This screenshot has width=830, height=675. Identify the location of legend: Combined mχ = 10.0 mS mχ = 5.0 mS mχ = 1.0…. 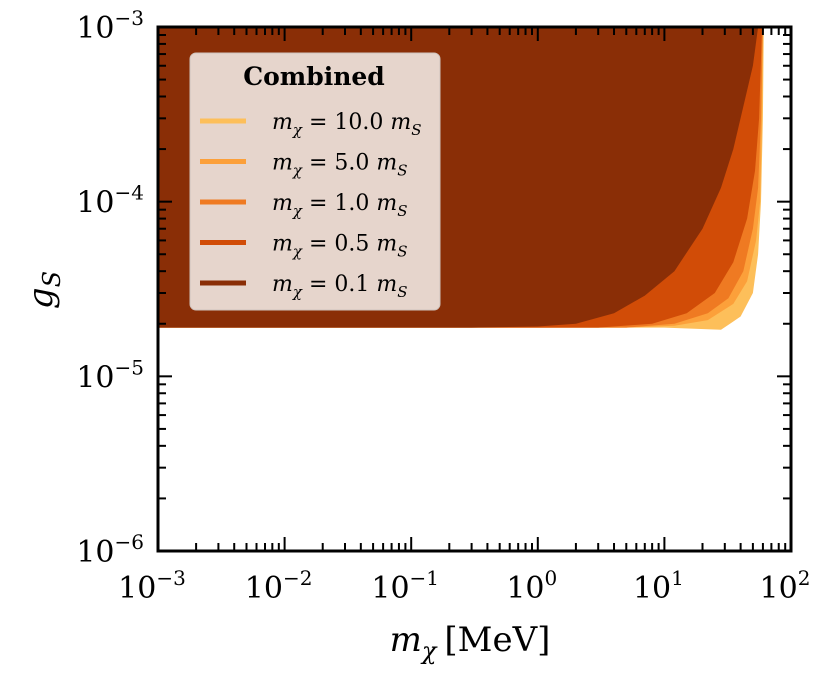
(315, 181).